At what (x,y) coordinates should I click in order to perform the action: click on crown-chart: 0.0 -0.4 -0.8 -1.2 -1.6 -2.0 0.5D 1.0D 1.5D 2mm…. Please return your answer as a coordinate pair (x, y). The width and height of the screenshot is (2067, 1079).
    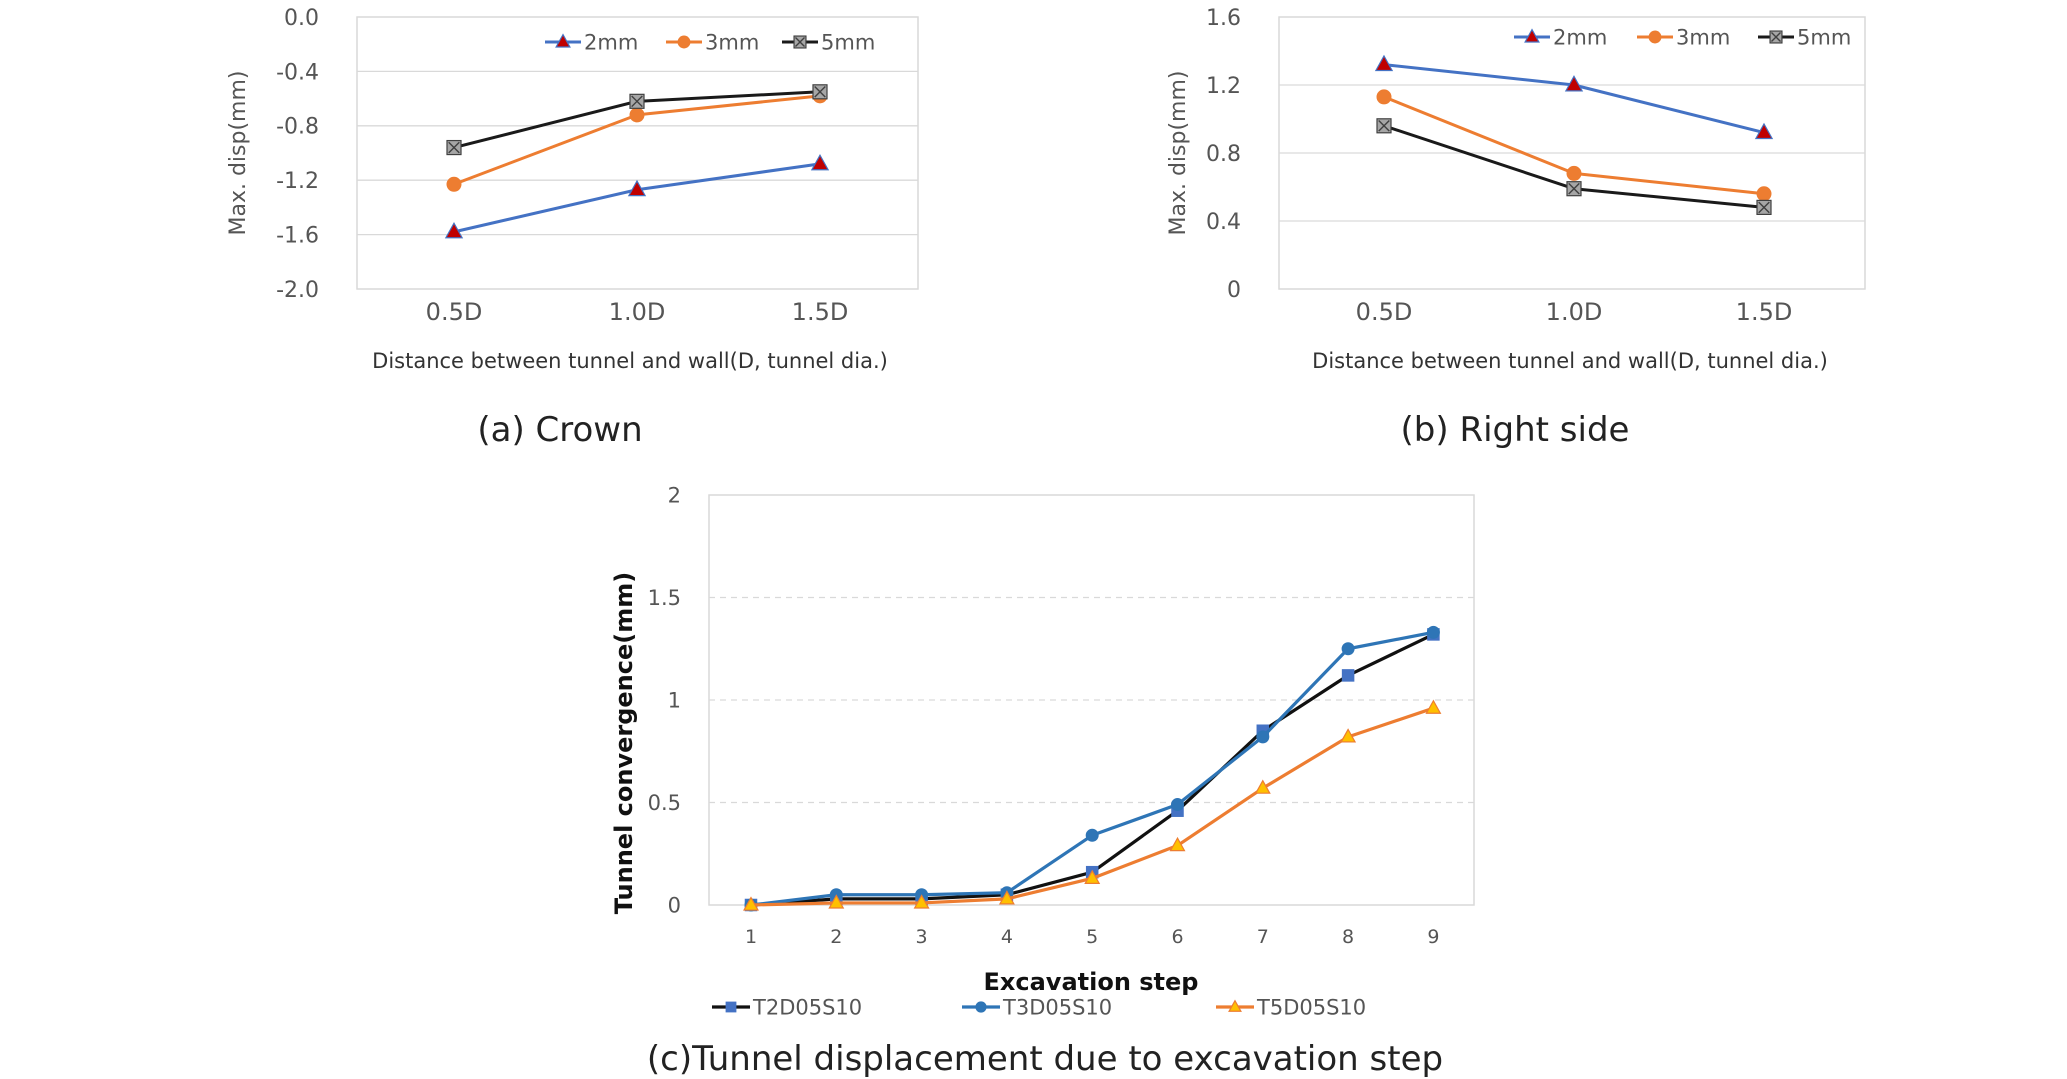
    Looking at the image, I should click on (572, 228).